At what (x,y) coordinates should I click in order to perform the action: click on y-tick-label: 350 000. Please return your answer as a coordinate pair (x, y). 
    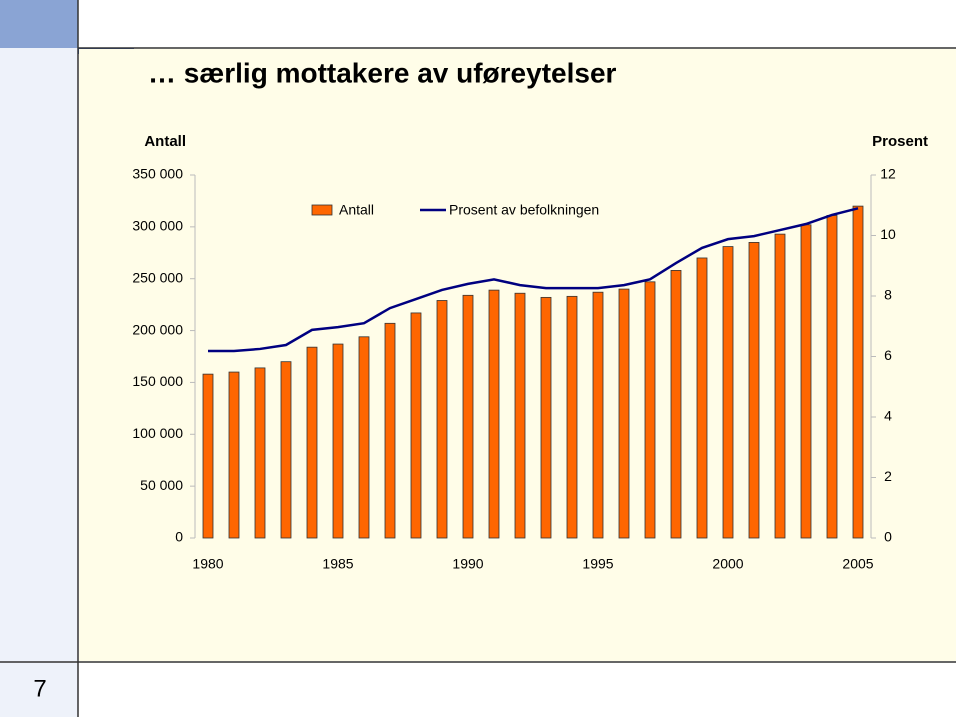
    Looking at the image, I should click on (157, 174).